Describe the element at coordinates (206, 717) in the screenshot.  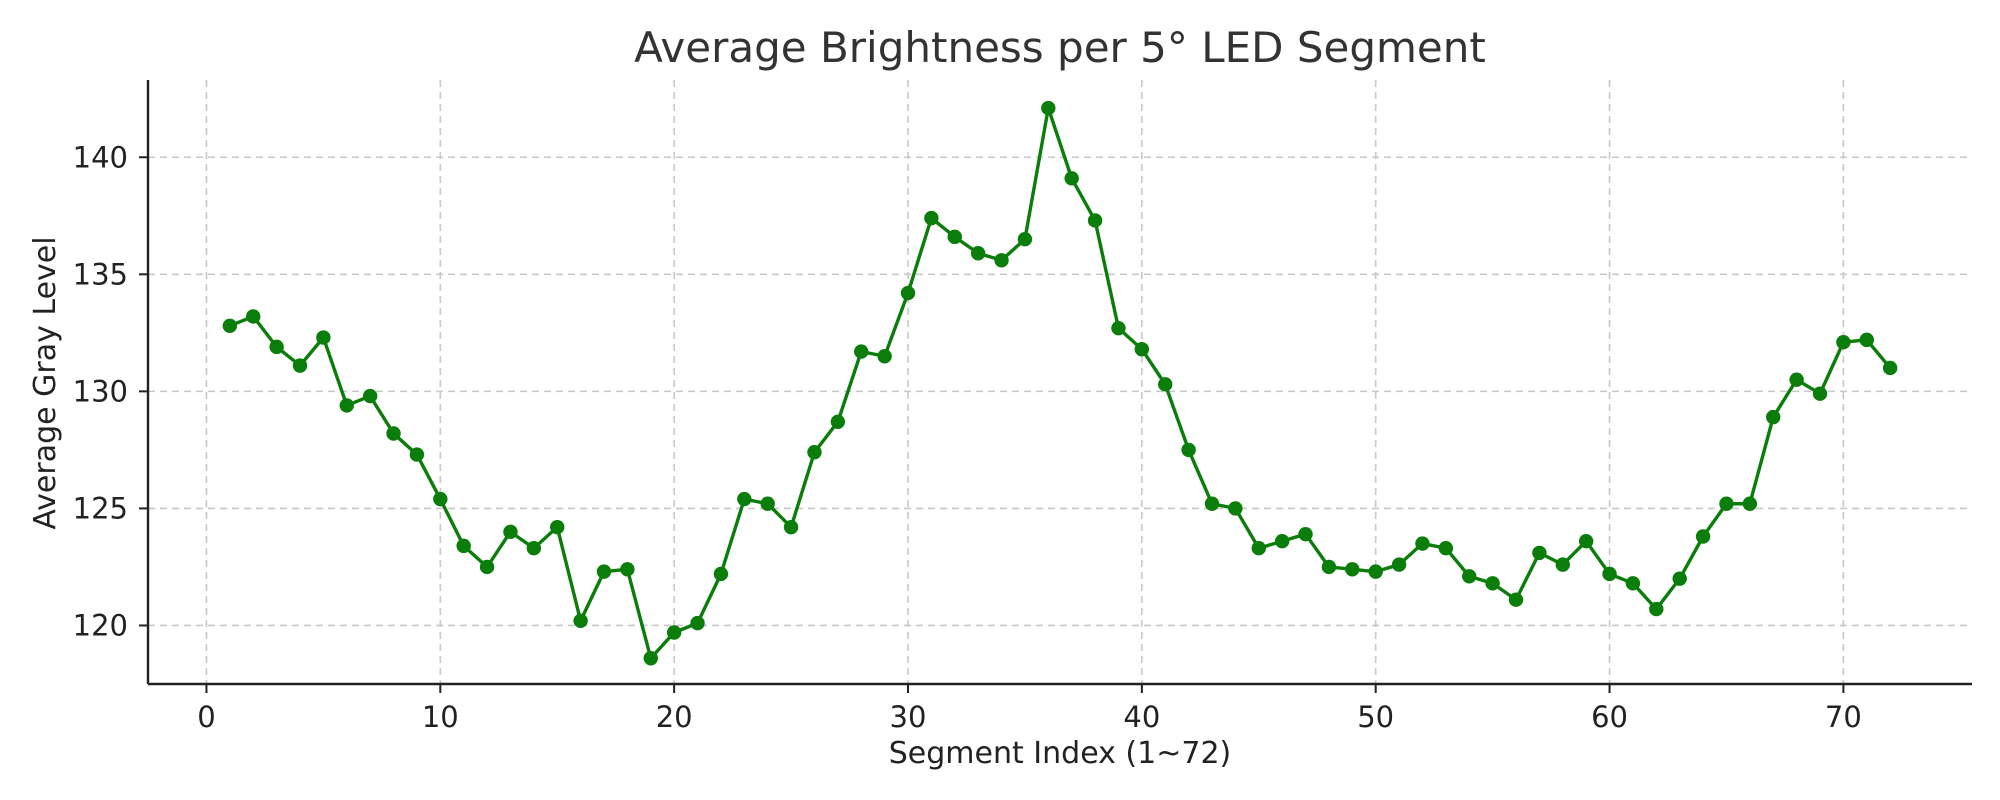
I see `x-tick-label-0: 0` at that location.